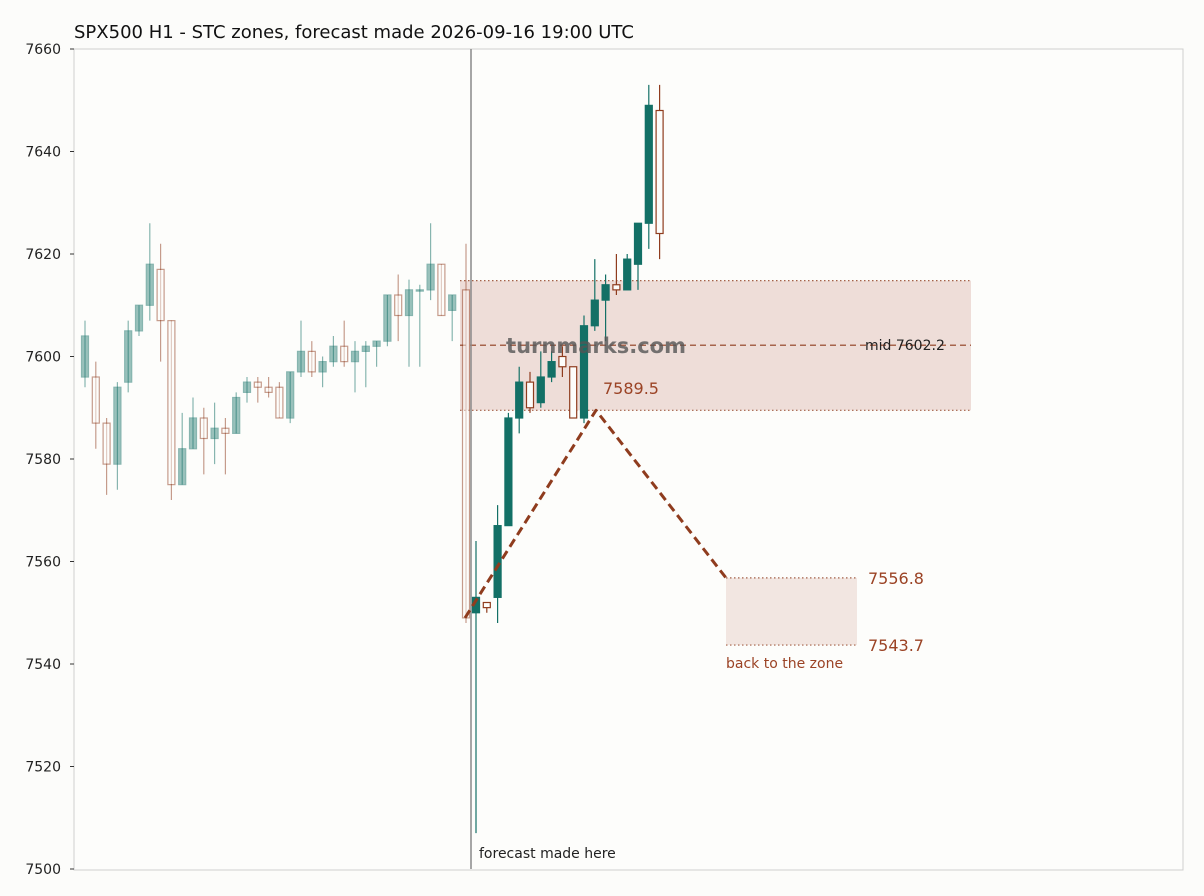 The height and width of the screenshot is (896, 1204). Describe the element at coordinates (547, 854) in the screenshot. I see `forecast-marker-label: forecast made here` at that location.